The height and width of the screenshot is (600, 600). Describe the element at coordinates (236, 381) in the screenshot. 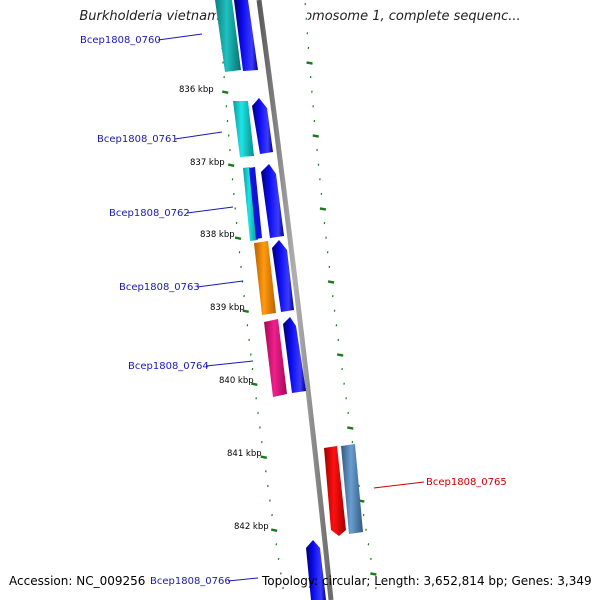

I see `scale-label-840: 840 kbp` at that location.